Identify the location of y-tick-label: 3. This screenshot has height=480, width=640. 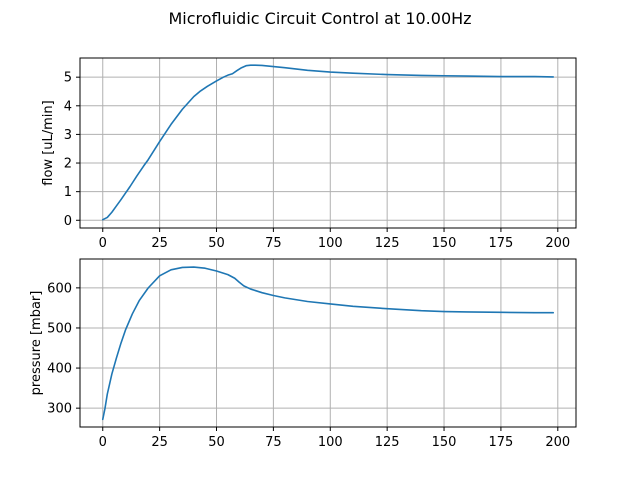
(68, 135).